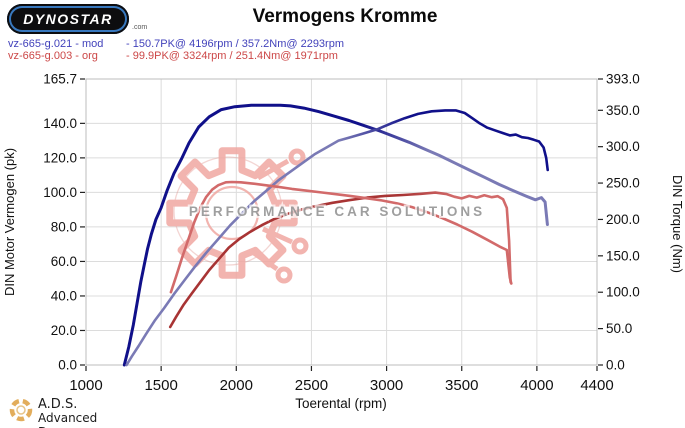 This screenshot has height=428, width=685. I want to click on dynostar-logo-text: DYNOSTAR, so click(68, 19).